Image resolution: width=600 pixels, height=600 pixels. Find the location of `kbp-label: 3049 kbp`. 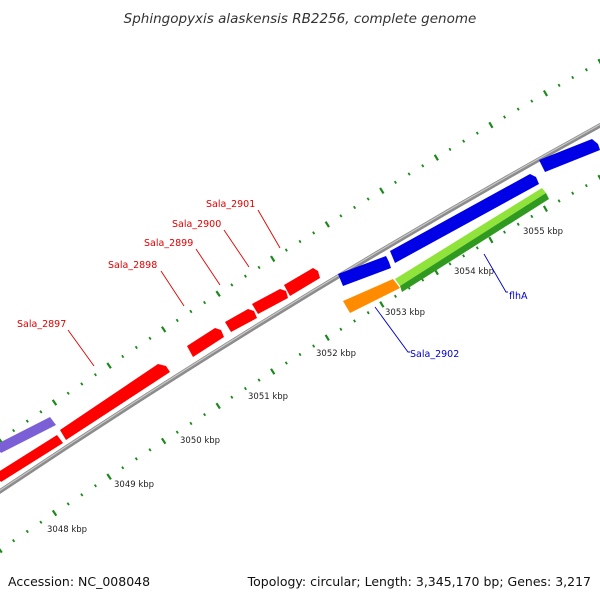

kbp-label: 3049 kbp is located at coordinates (134, 485).